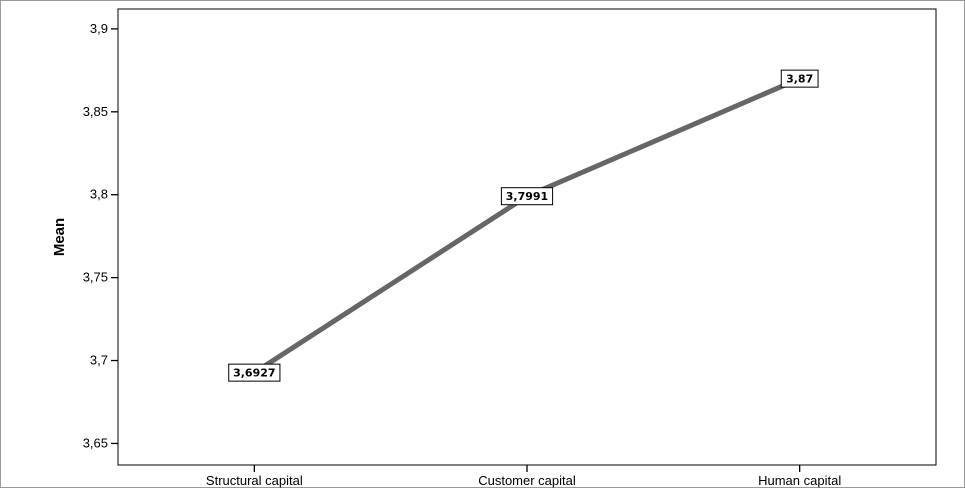  I want to click on y-axis-title: Mean, so click(59, 237).